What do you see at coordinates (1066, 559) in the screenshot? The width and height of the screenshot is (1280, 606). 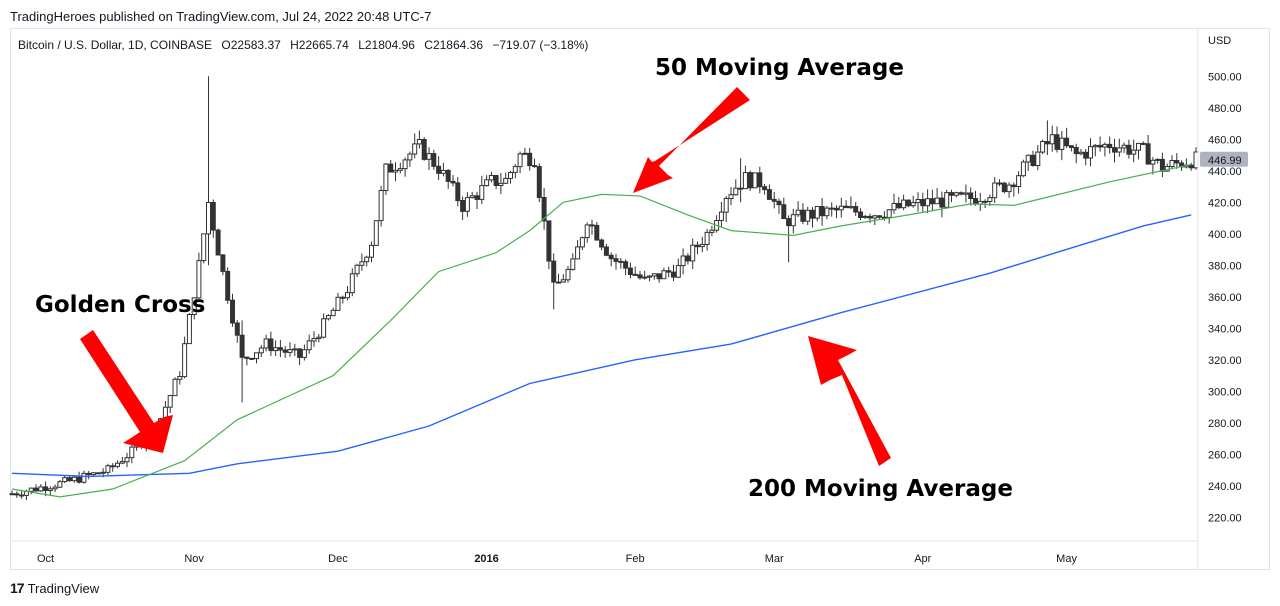 I see `time-tick-label: May` at bounding box center [1066, 559].